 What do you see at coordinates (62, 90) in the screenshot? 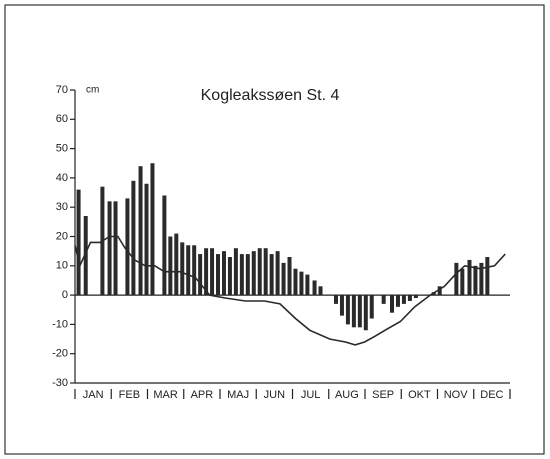
I see `y-tick-label: 70` at bounding box center [62, 90].